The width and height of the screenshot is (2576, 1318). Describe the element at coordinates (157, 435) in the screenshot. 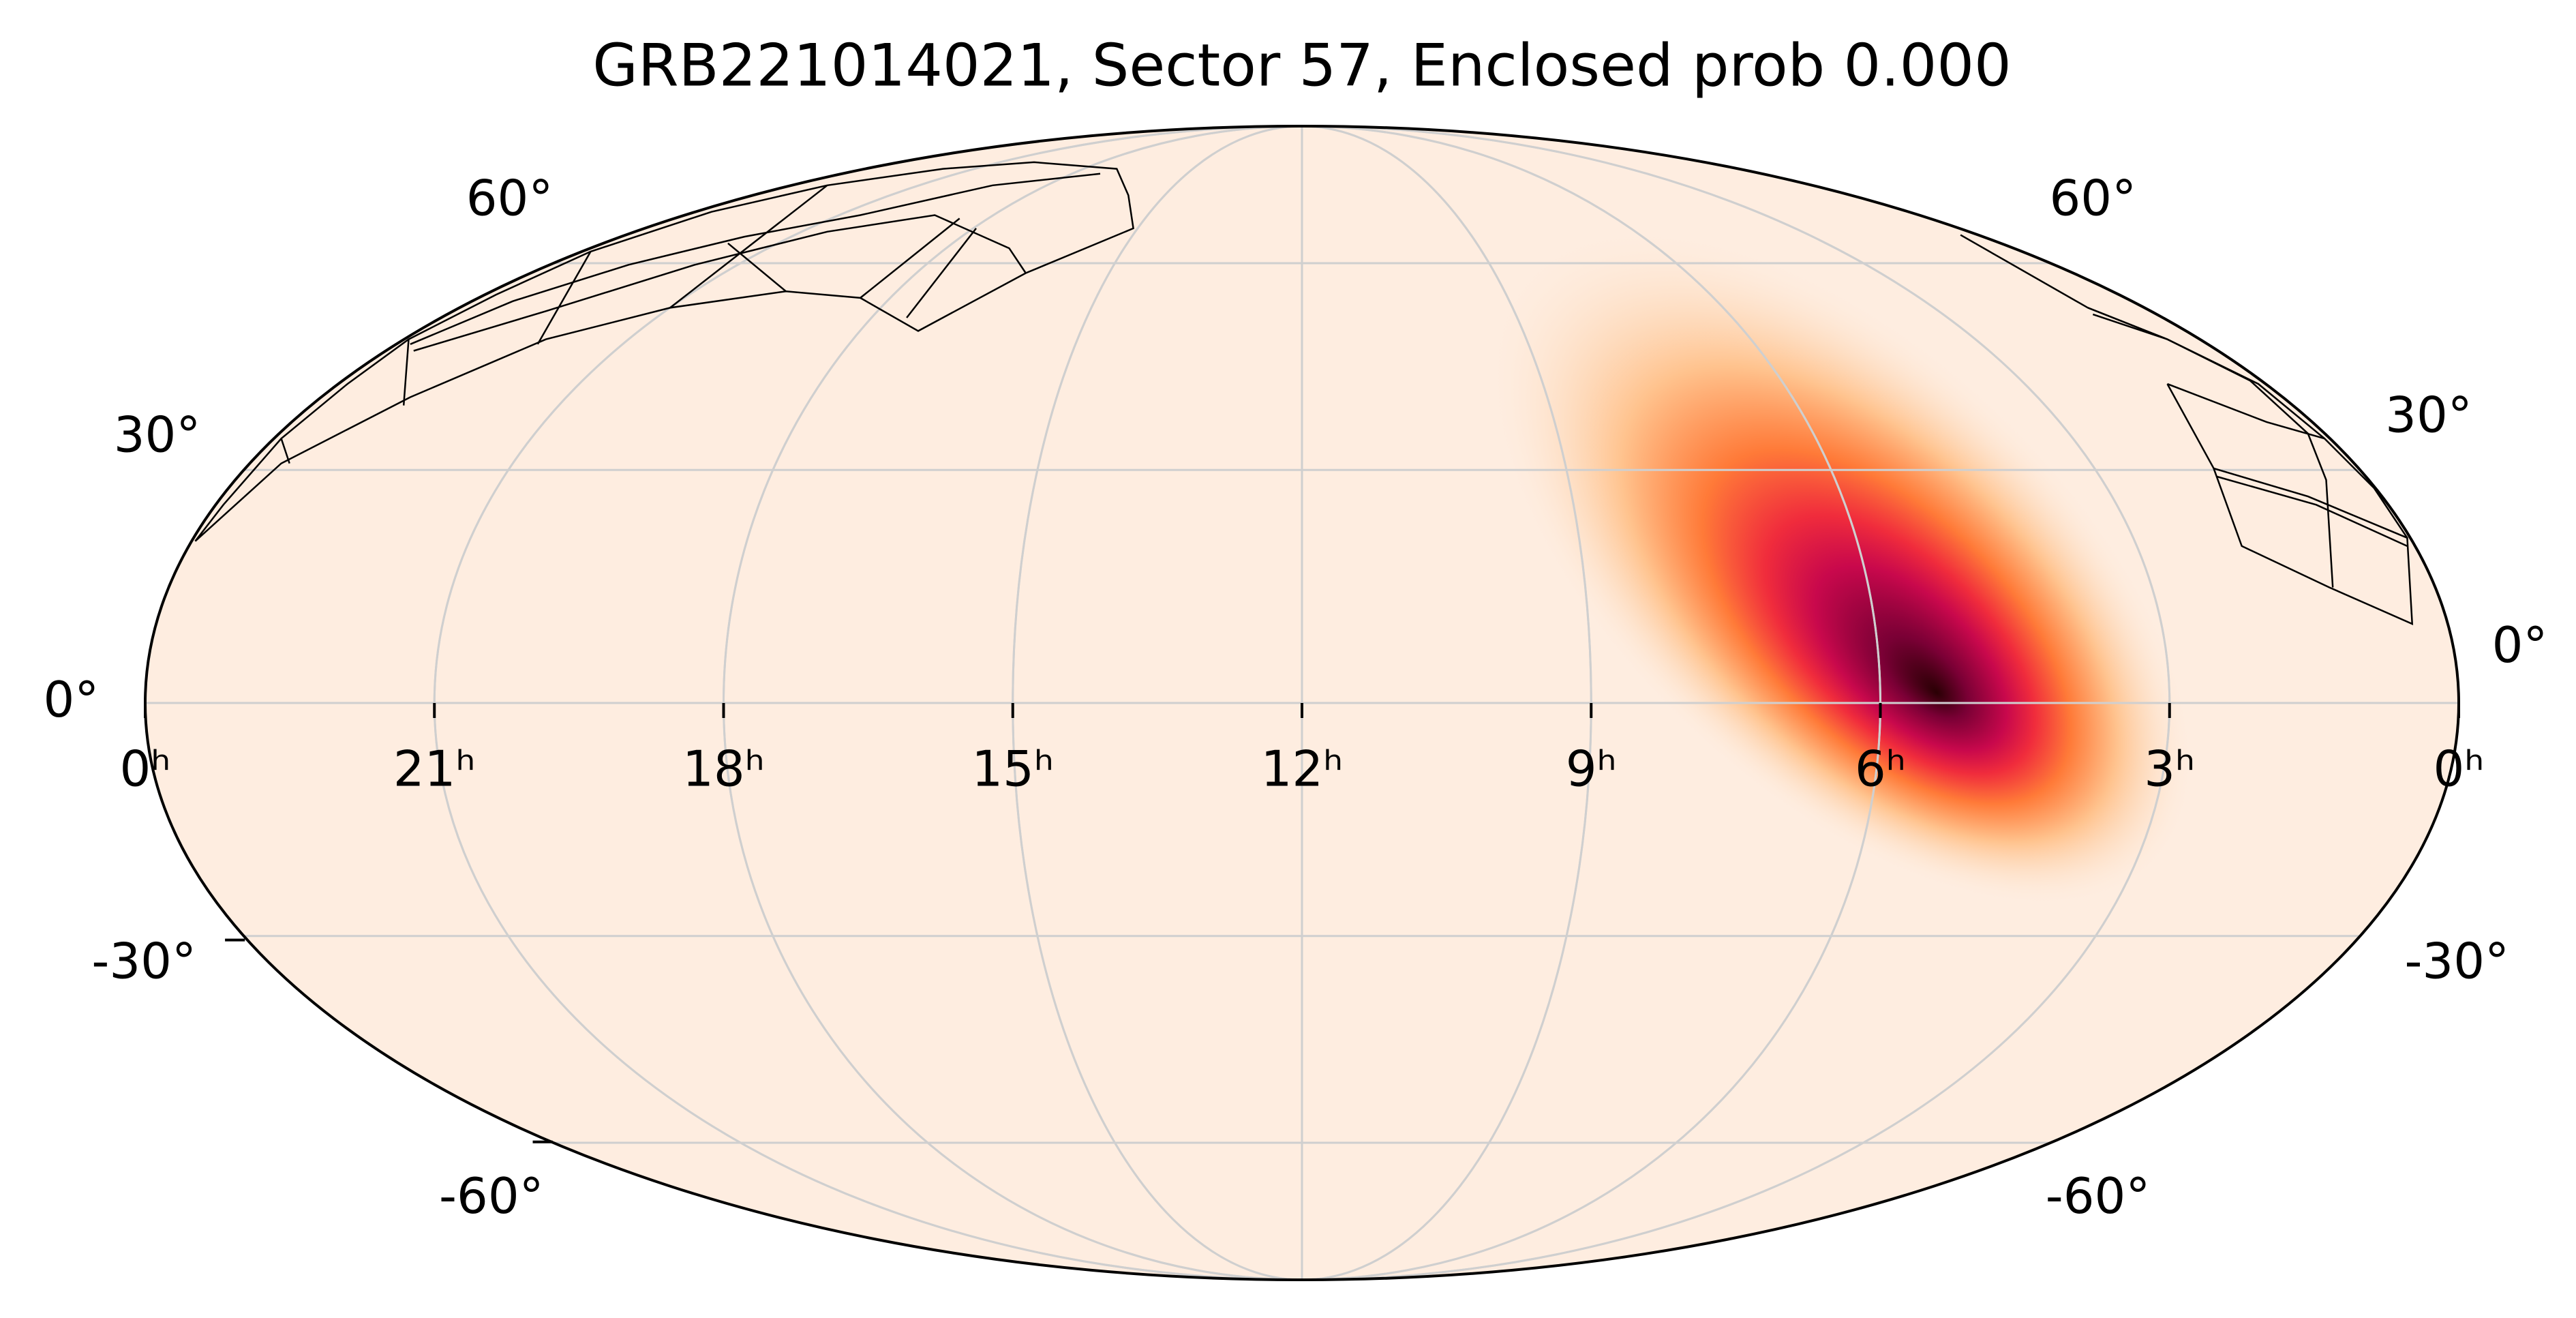

I see `dec-label-left: 30°` at that location.